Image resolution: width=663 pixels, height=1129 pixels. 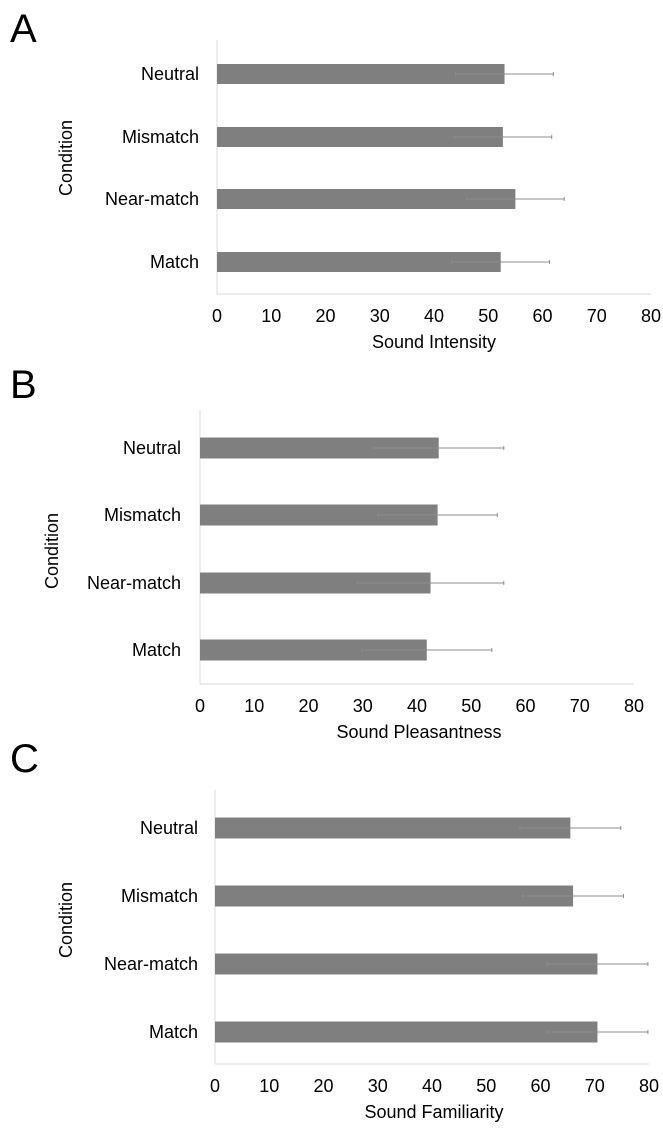 What do you see at coordinates (525, 706) in the screenshot?
I see `x-tick-label-b-60: 60` at bounding box center [525, 706].